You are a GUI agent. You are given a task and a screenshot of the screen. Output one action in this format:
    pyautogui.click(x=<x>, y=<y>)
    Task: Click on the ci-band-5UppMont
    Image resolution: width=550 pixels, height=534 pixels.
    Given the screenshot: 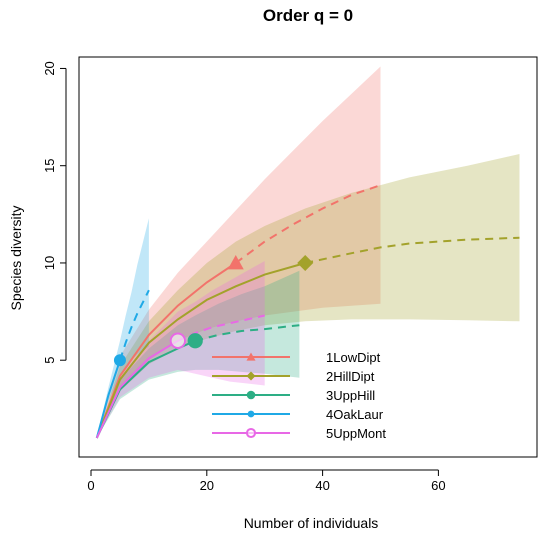 What is the action you would take?
    pyautogui.click(x=180, y=349)
    